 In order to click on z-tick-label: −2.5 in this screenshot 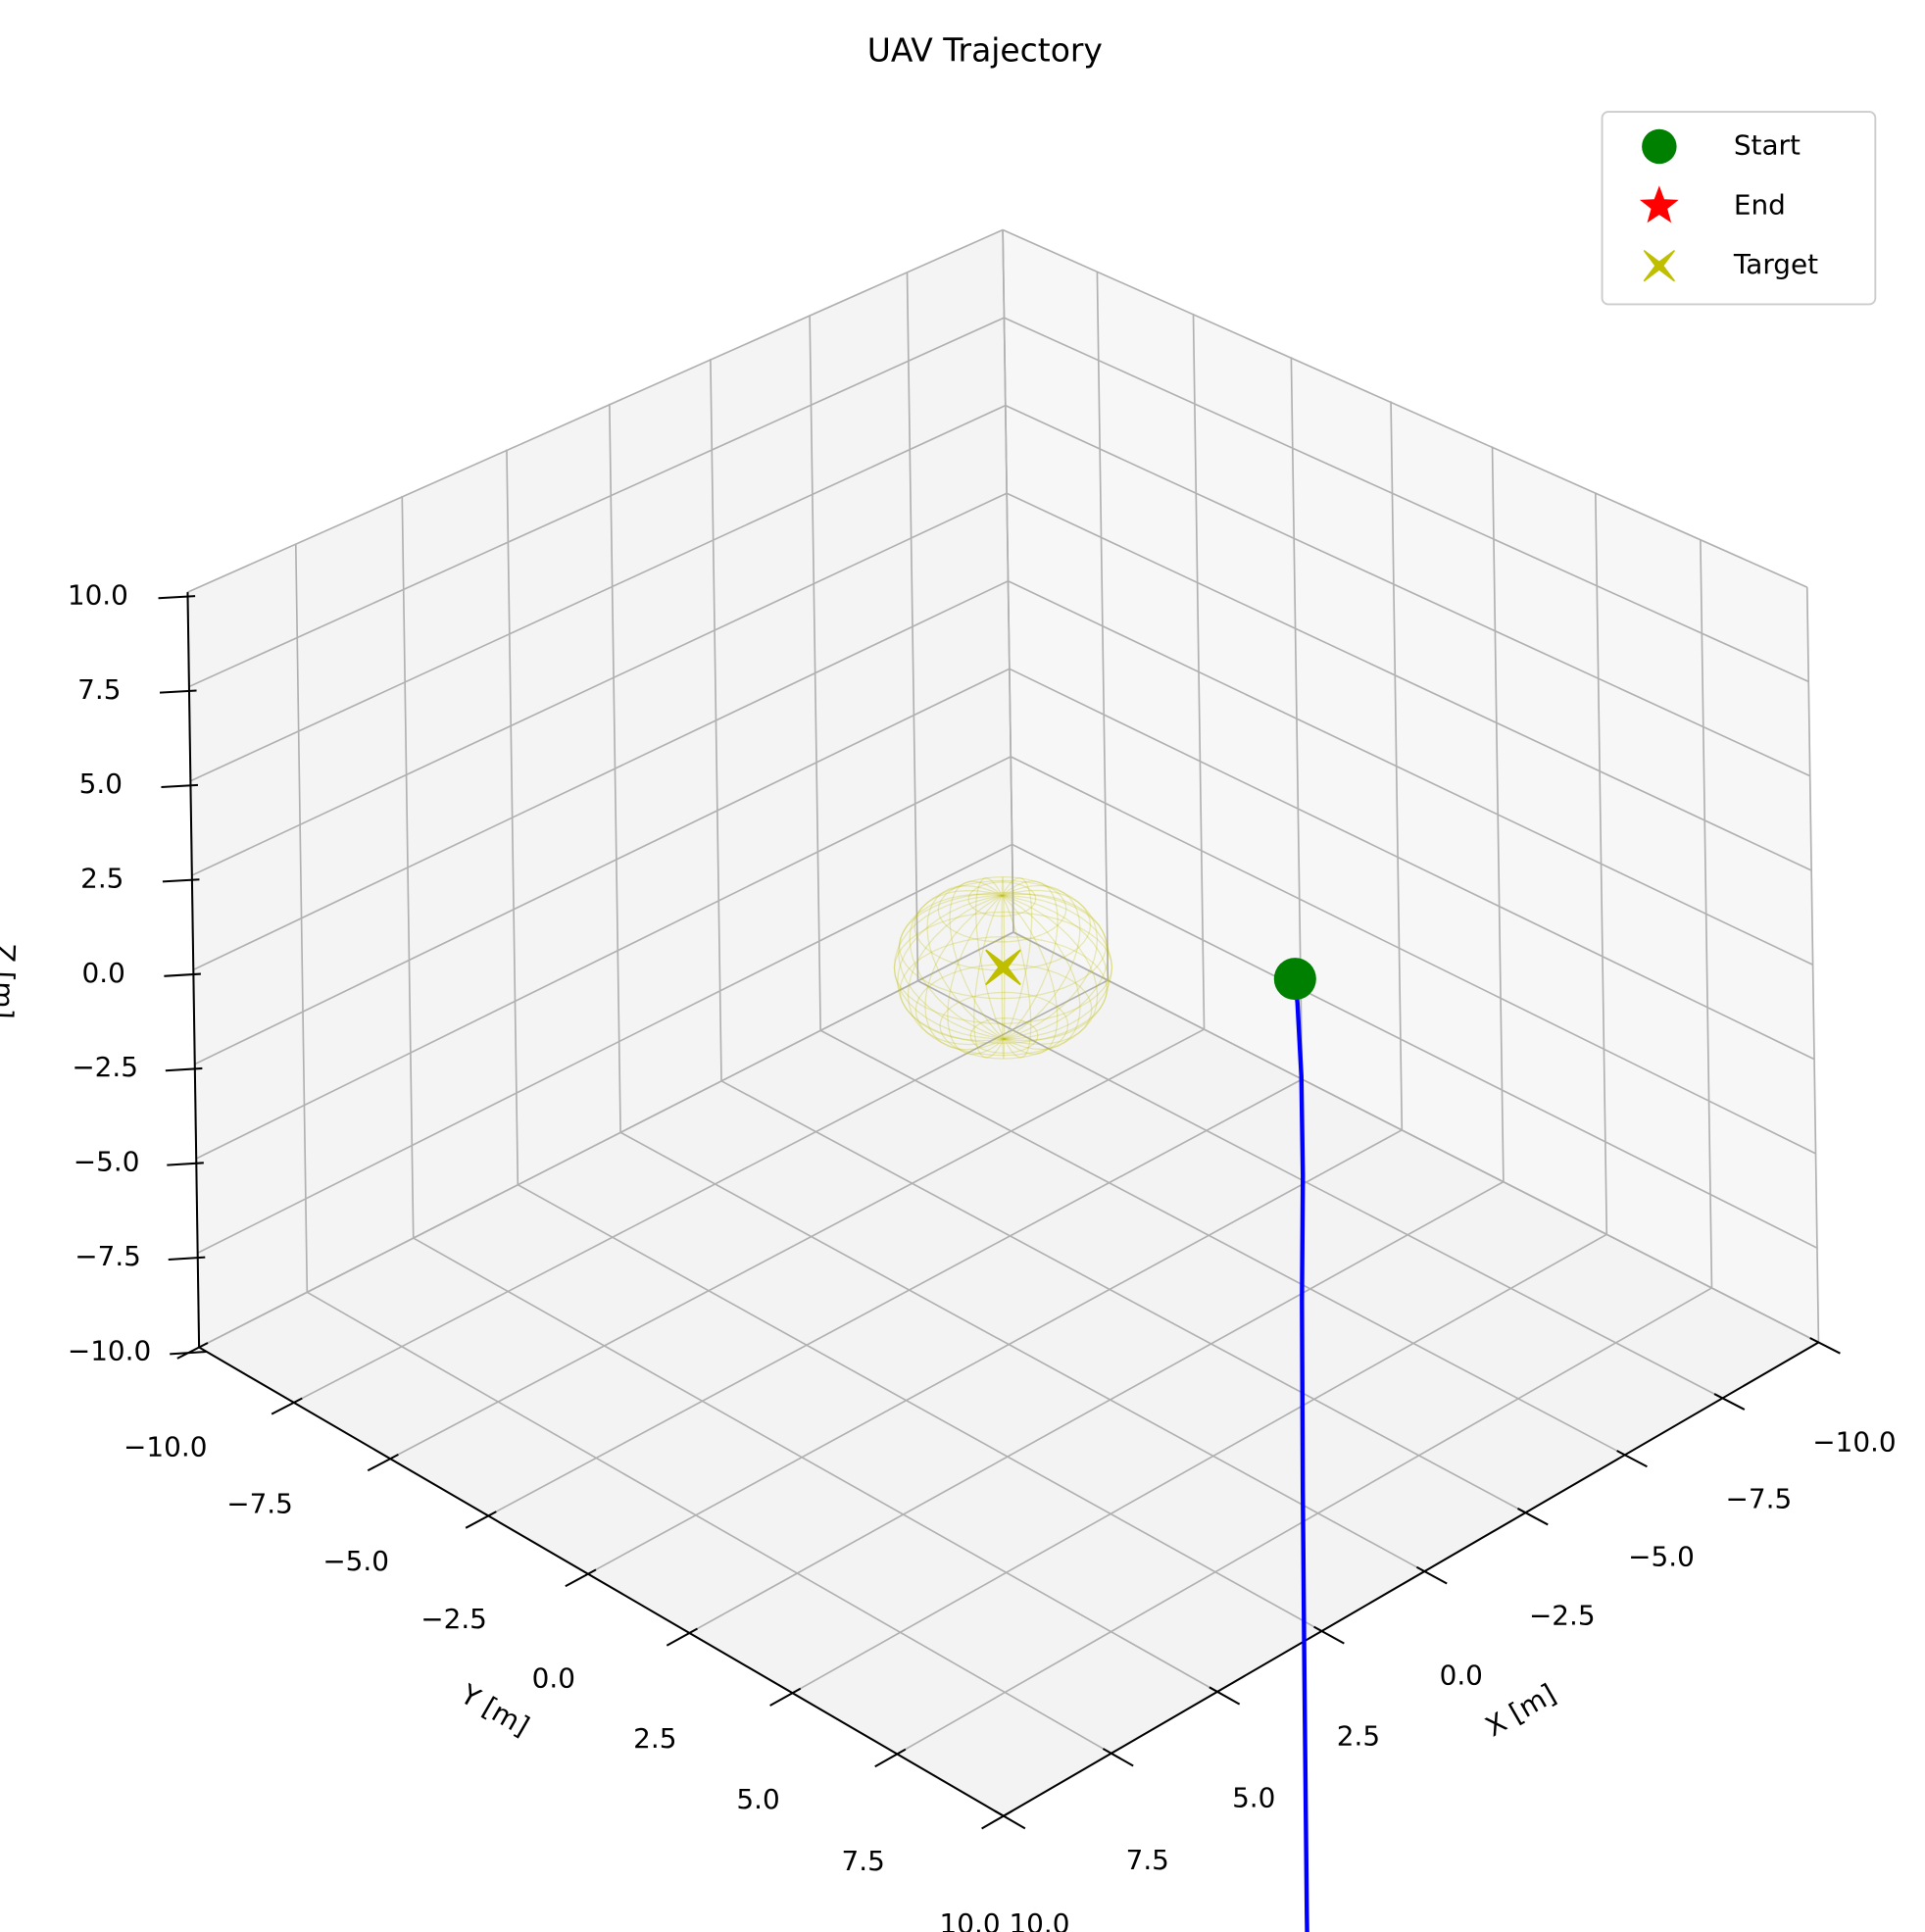, I will do `click(105, 1067)`.